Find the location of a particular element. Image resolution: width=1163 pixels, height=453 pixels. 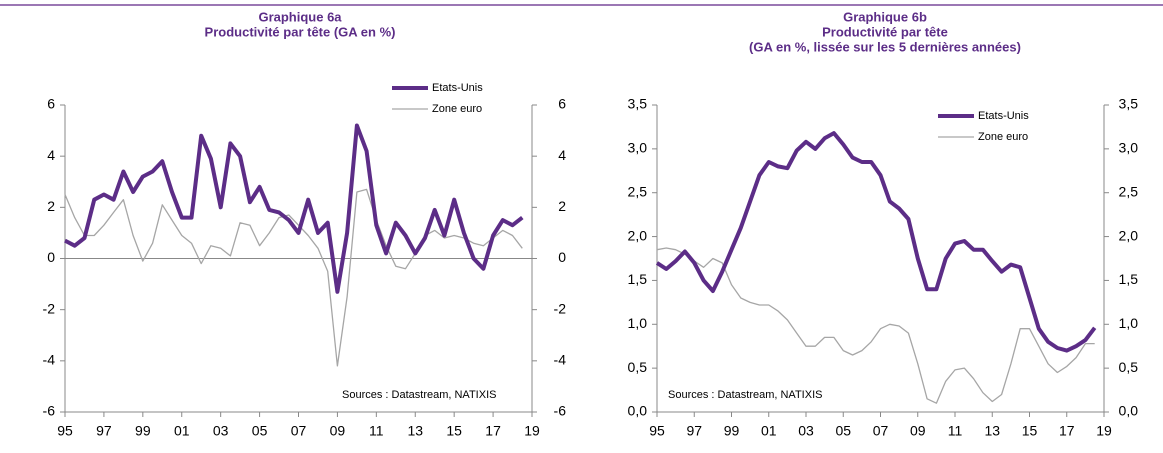

y2-tick-label: 2,5 is located at coordinates (1129, 191).